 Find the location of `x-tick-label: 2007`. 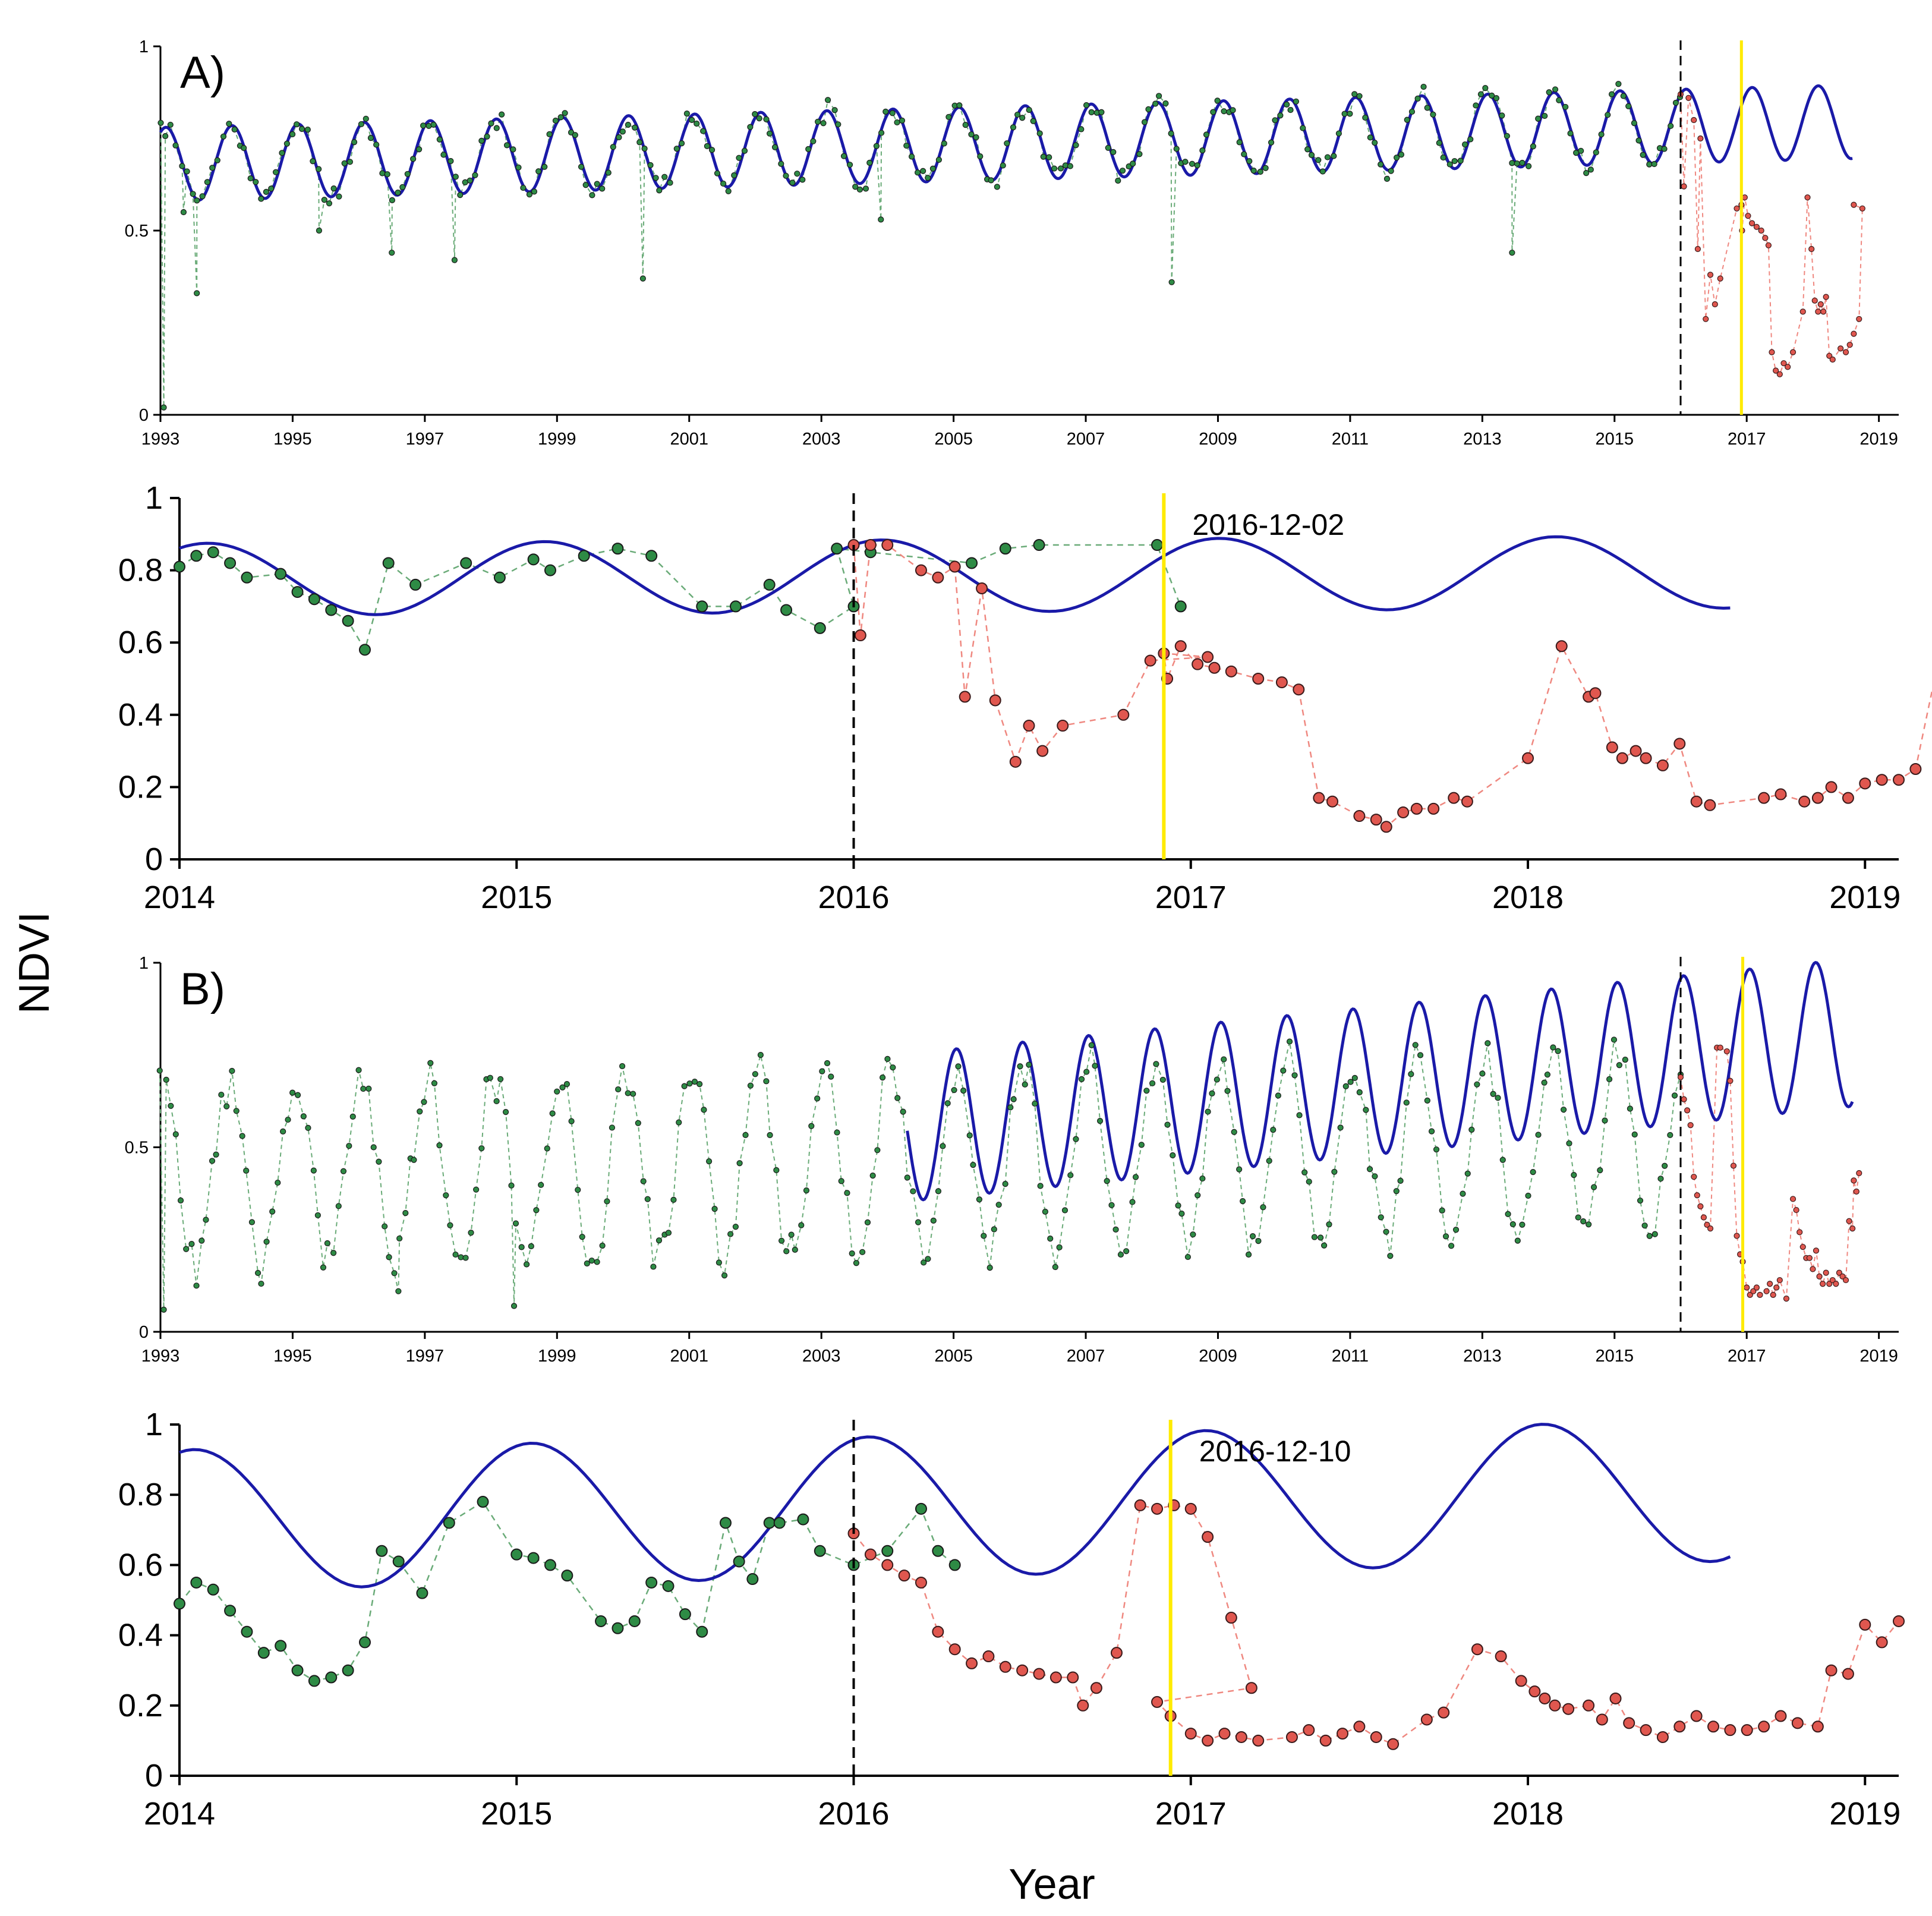

x-tick-label: 2007 is located at coordinates (1086, 439).